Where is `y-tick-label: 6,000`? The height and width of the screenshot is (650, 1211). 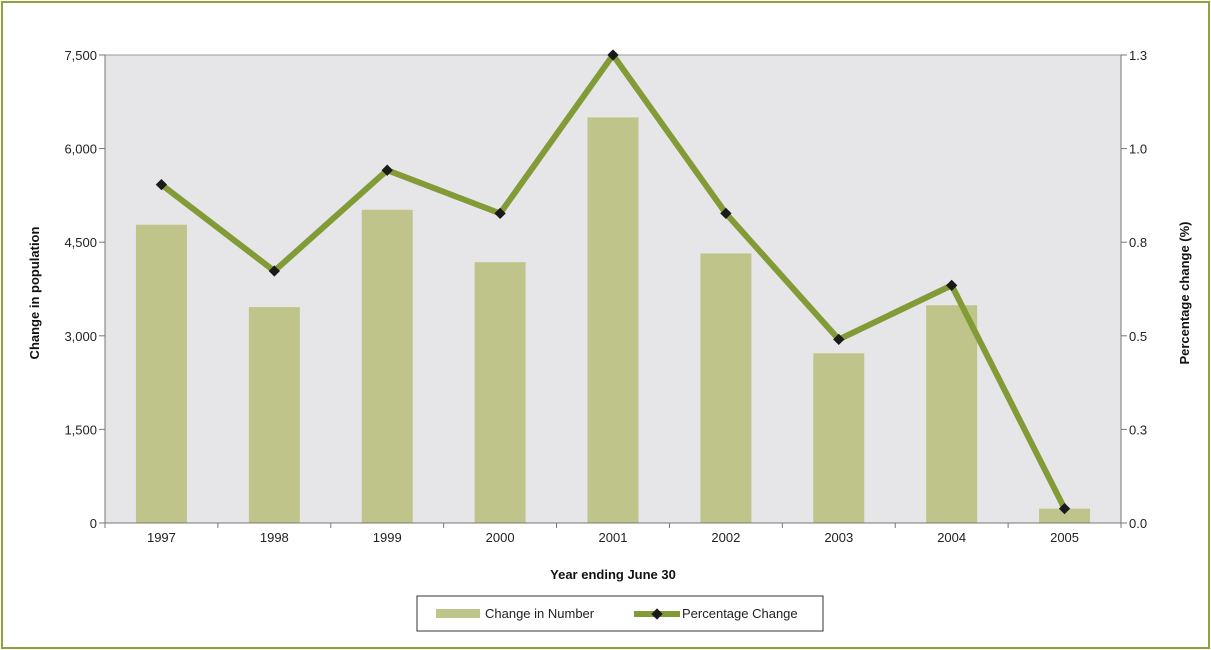 y-tick-label: 6,000 is located at coordinates (80, 149).